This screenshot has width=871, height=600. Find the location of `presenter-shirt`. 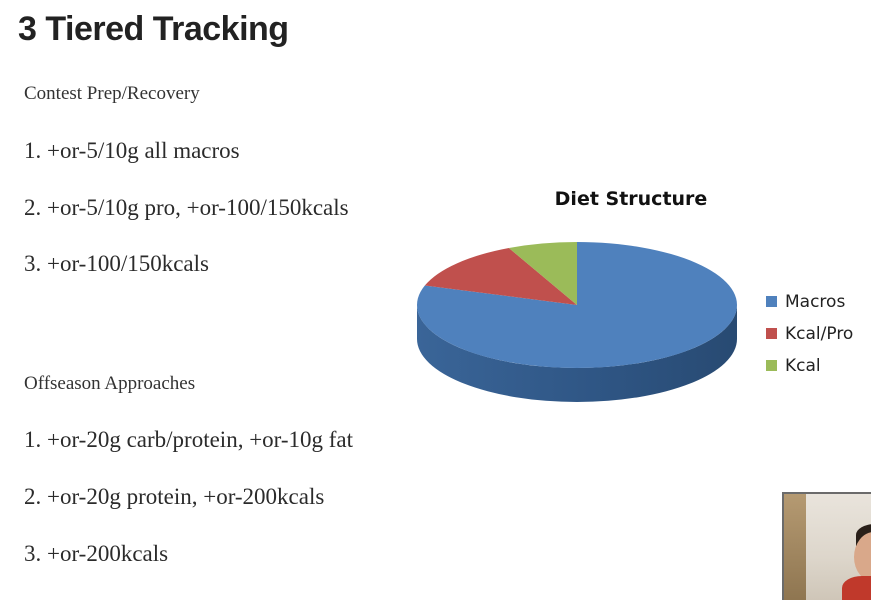

presenter-shirt is located at coordinates (856, 588).